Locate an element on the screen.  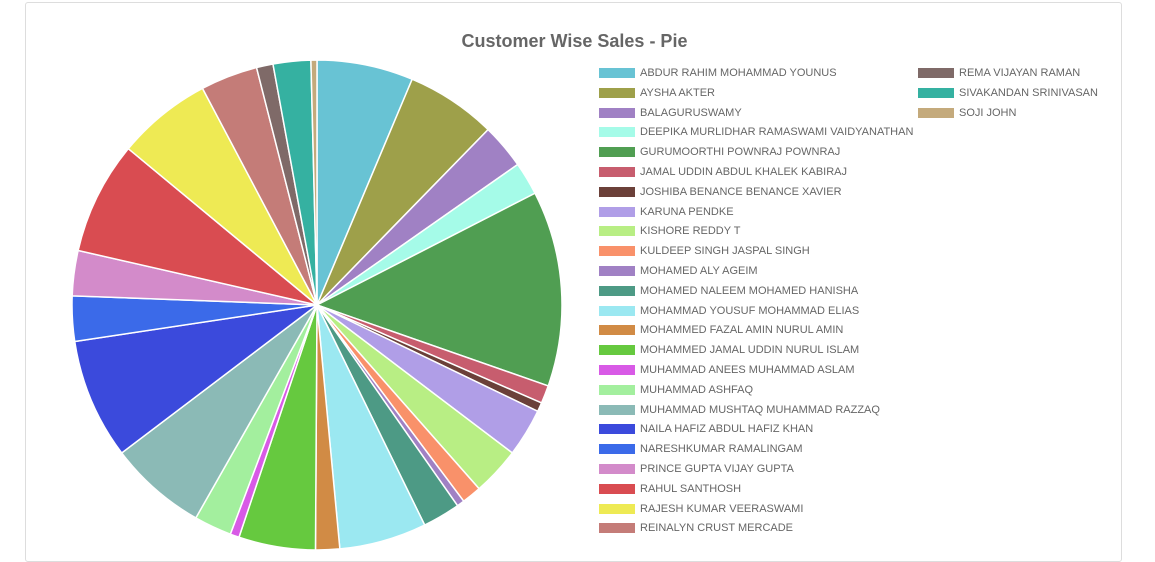
legend-label: REMA VIJAYAN RAMAN is located at coordinates (1020, 73).